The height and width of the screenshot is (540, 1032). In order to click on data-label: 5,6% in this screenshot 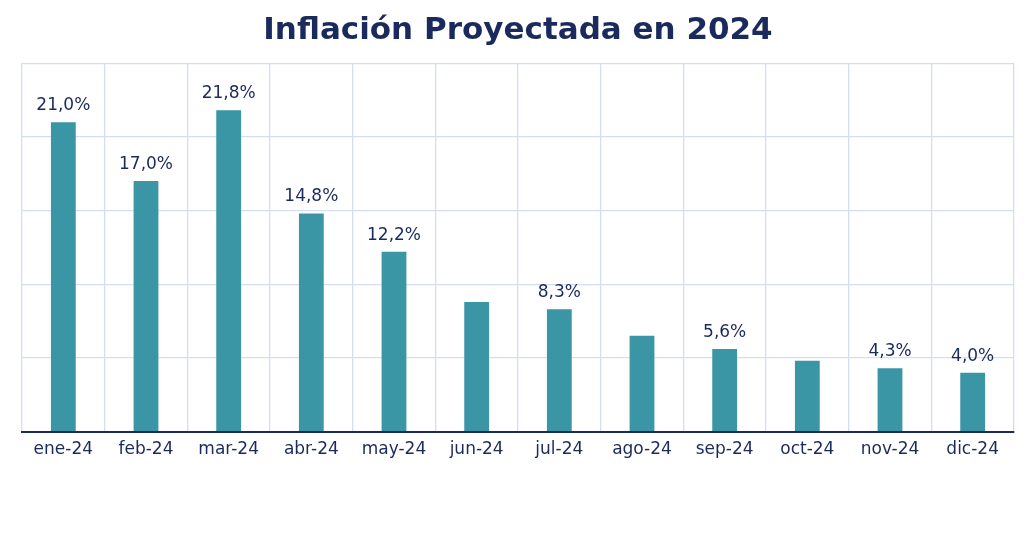, I will do `click(725, 331)`.